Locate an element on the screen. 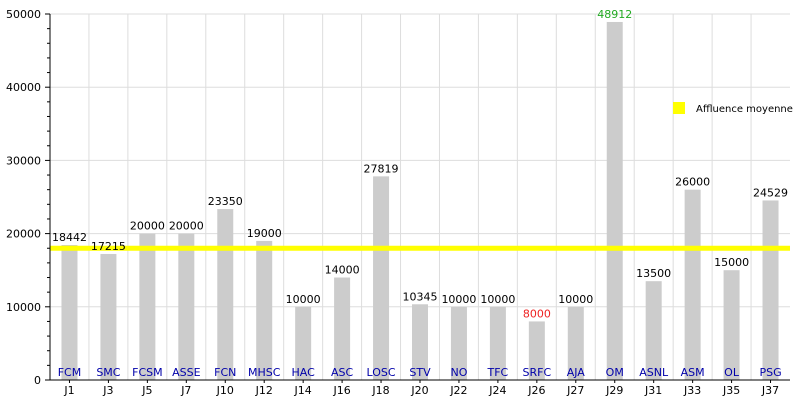  bar-j31 is located at coordinates (653, 330).